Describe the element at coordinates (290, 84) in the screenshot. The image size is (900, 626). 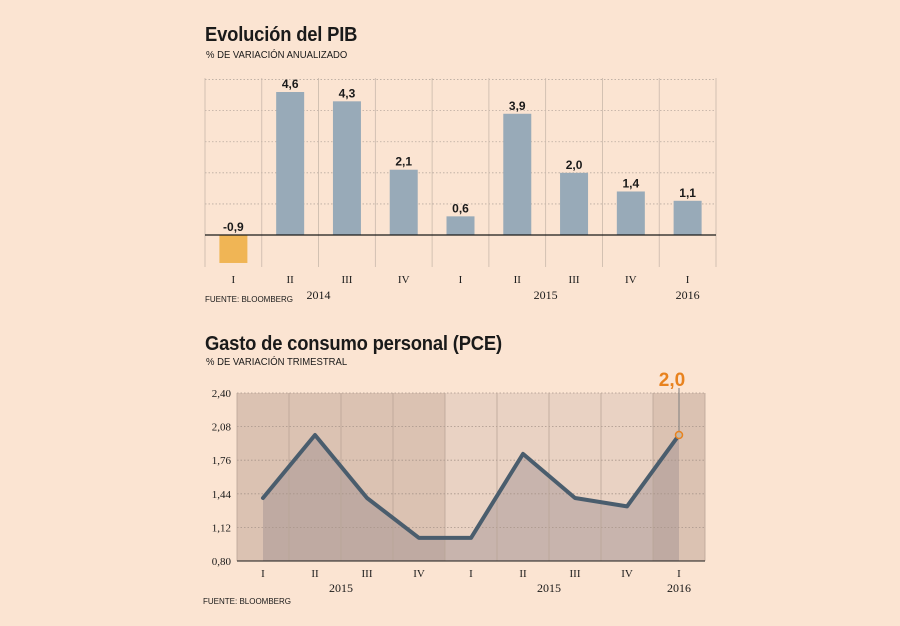
I see `gdp-bar-value-label: 4,6` at that location.